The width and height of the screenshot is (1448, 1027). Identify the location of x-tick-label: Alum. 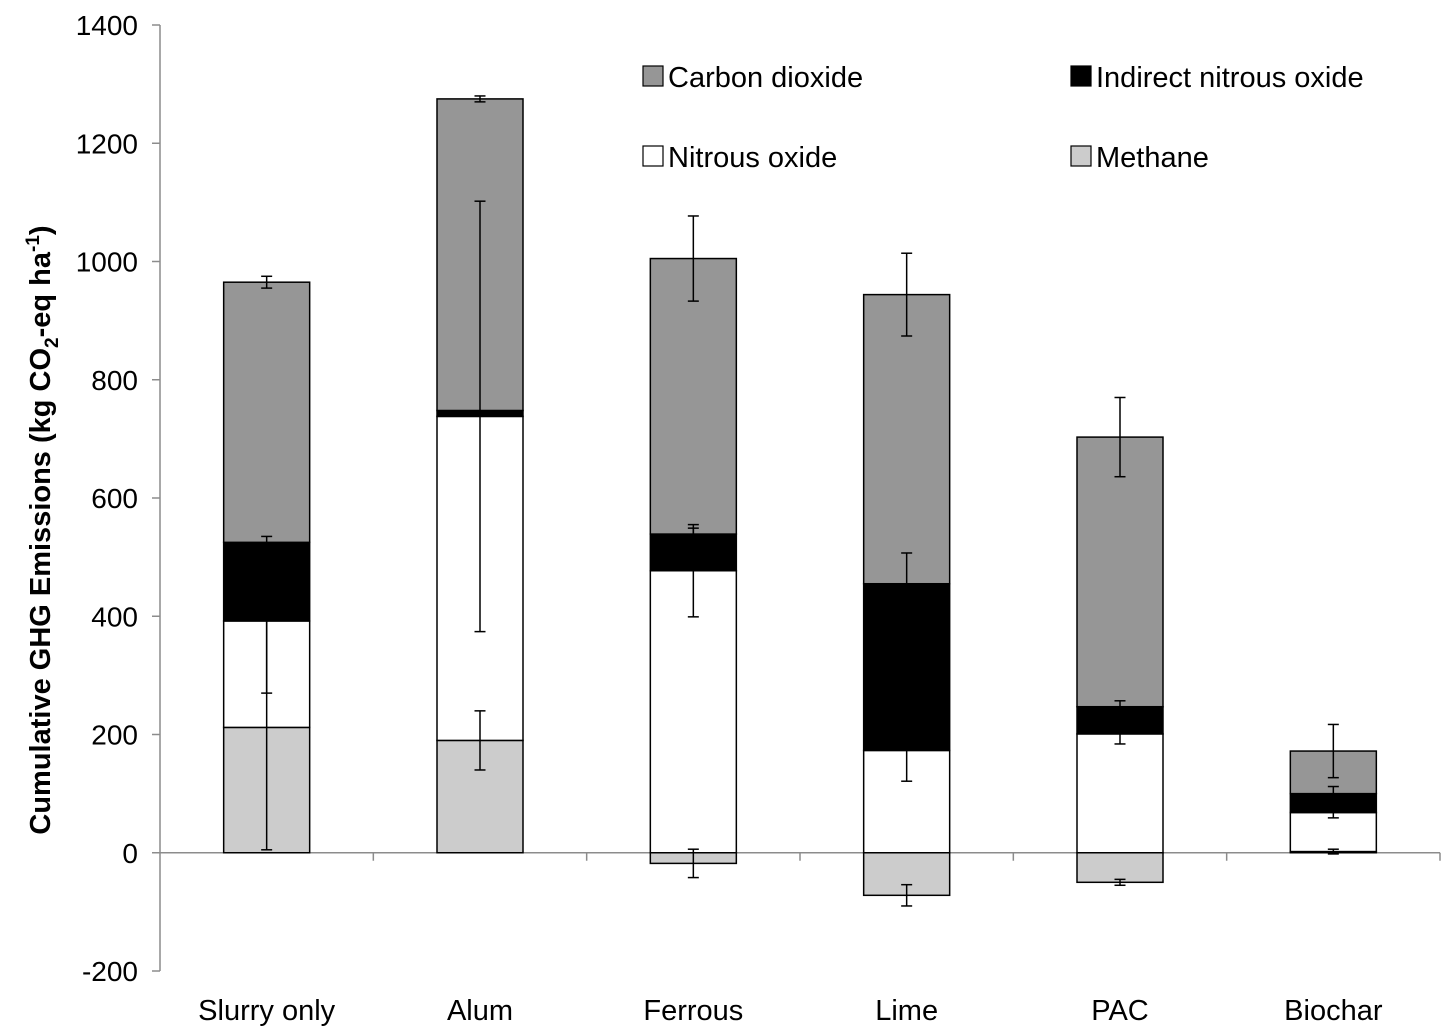
(480, 1011).